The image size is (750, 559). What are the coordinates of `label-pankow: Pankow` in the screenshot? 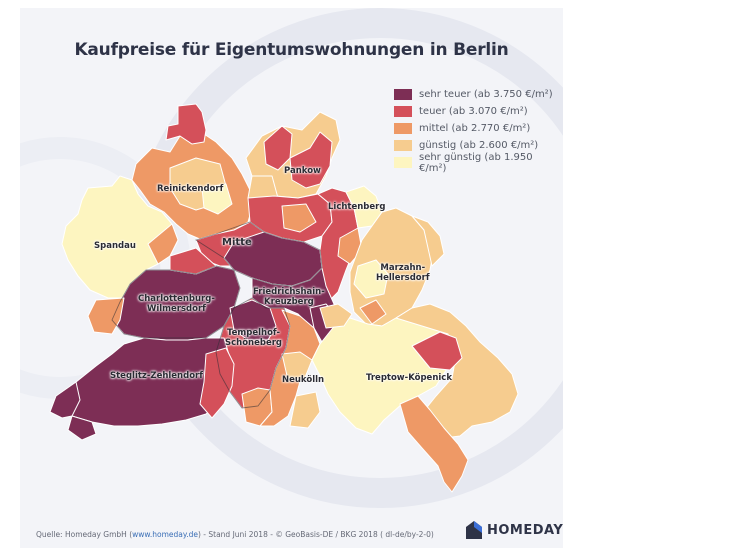 It's located at (302, 171).